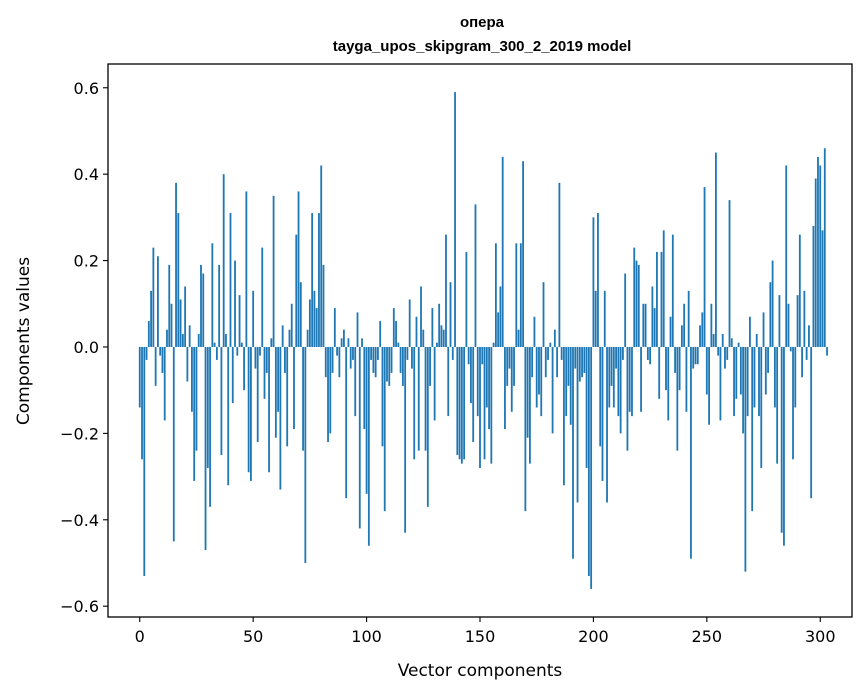  What do you see at coordinates (86, 261) in the screenshot?
I see `y-tick-label: 0.2` at bounding box center [86, 261].